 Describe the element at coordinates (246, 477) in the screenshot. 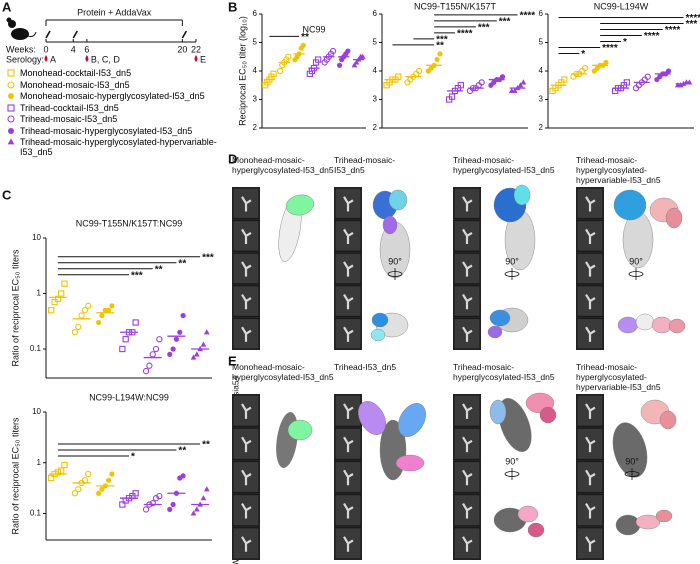

I see `class-average` at that location.